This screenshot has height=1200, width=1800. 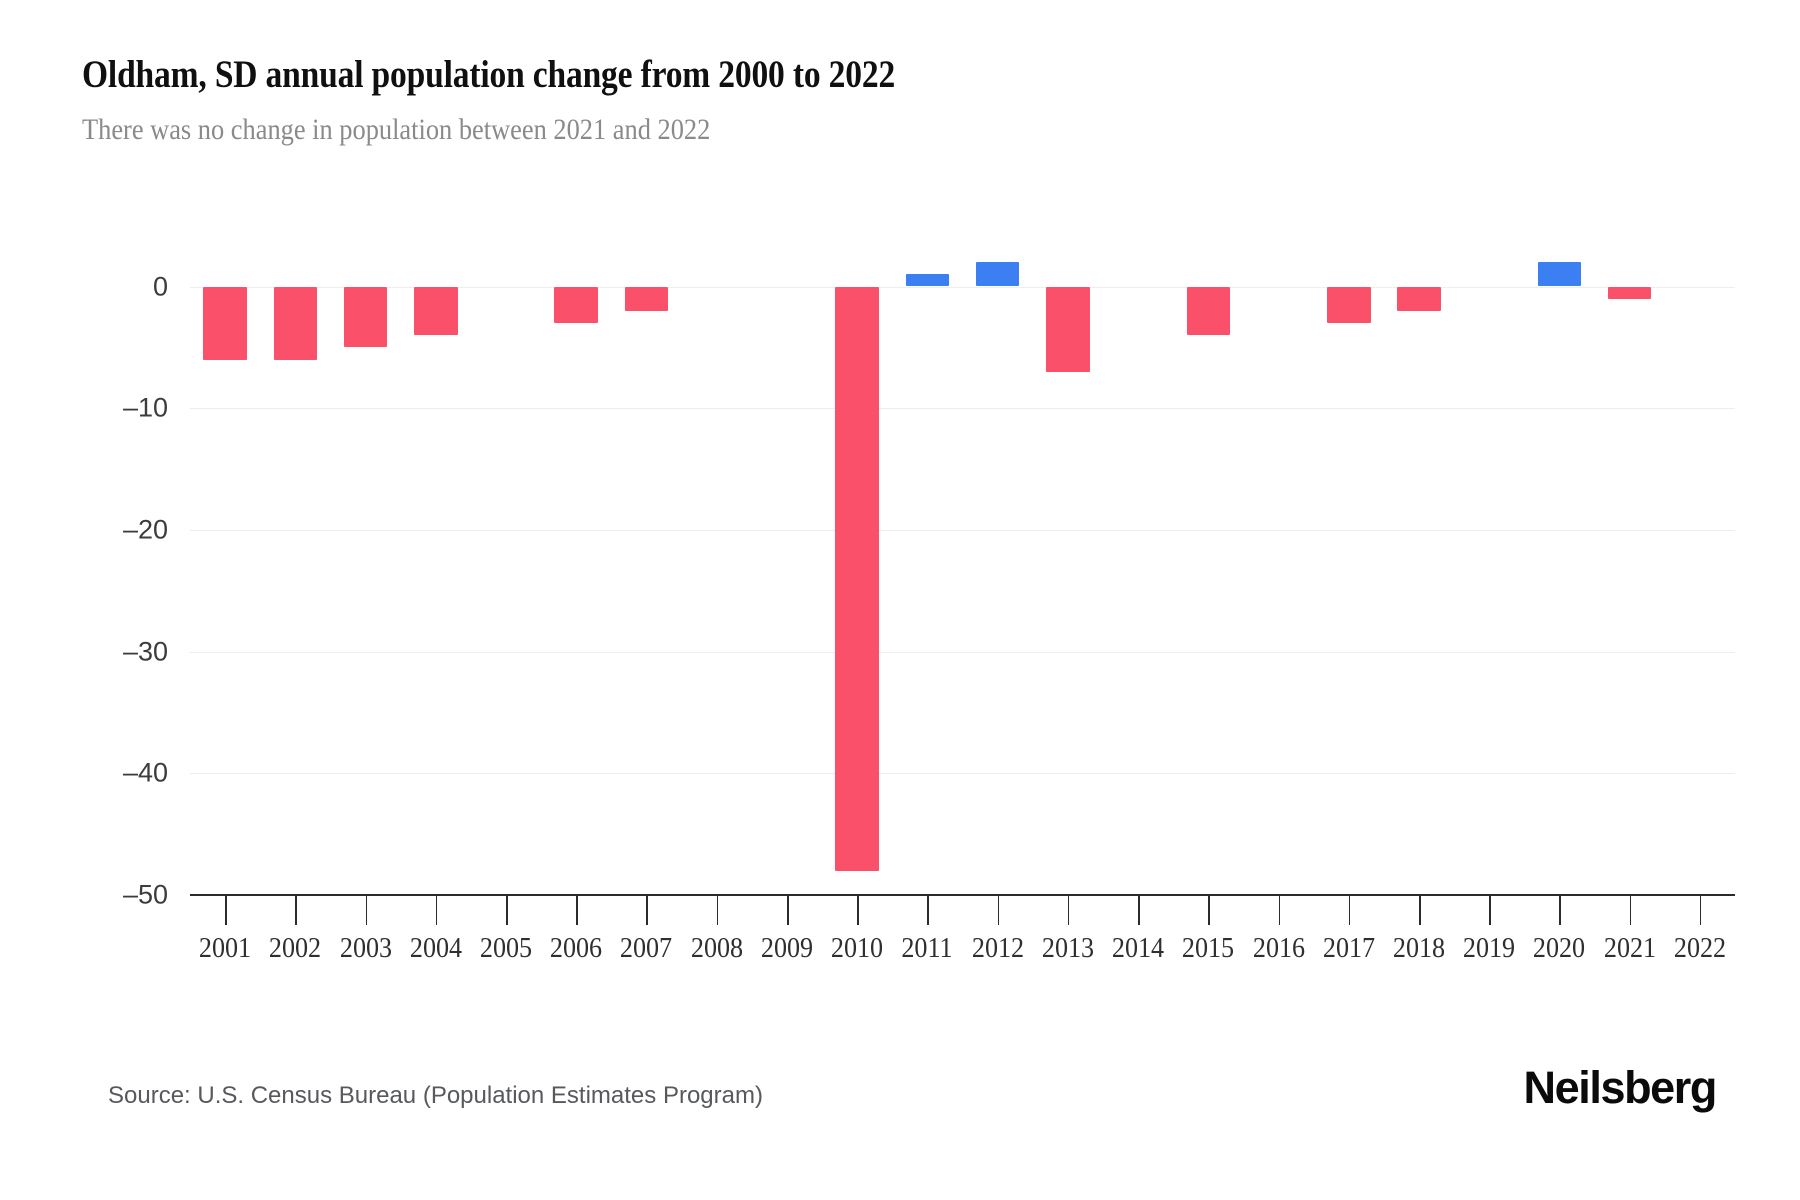 I want to click on x-axis-tick-label: 2009, so click(x=787, y=948).